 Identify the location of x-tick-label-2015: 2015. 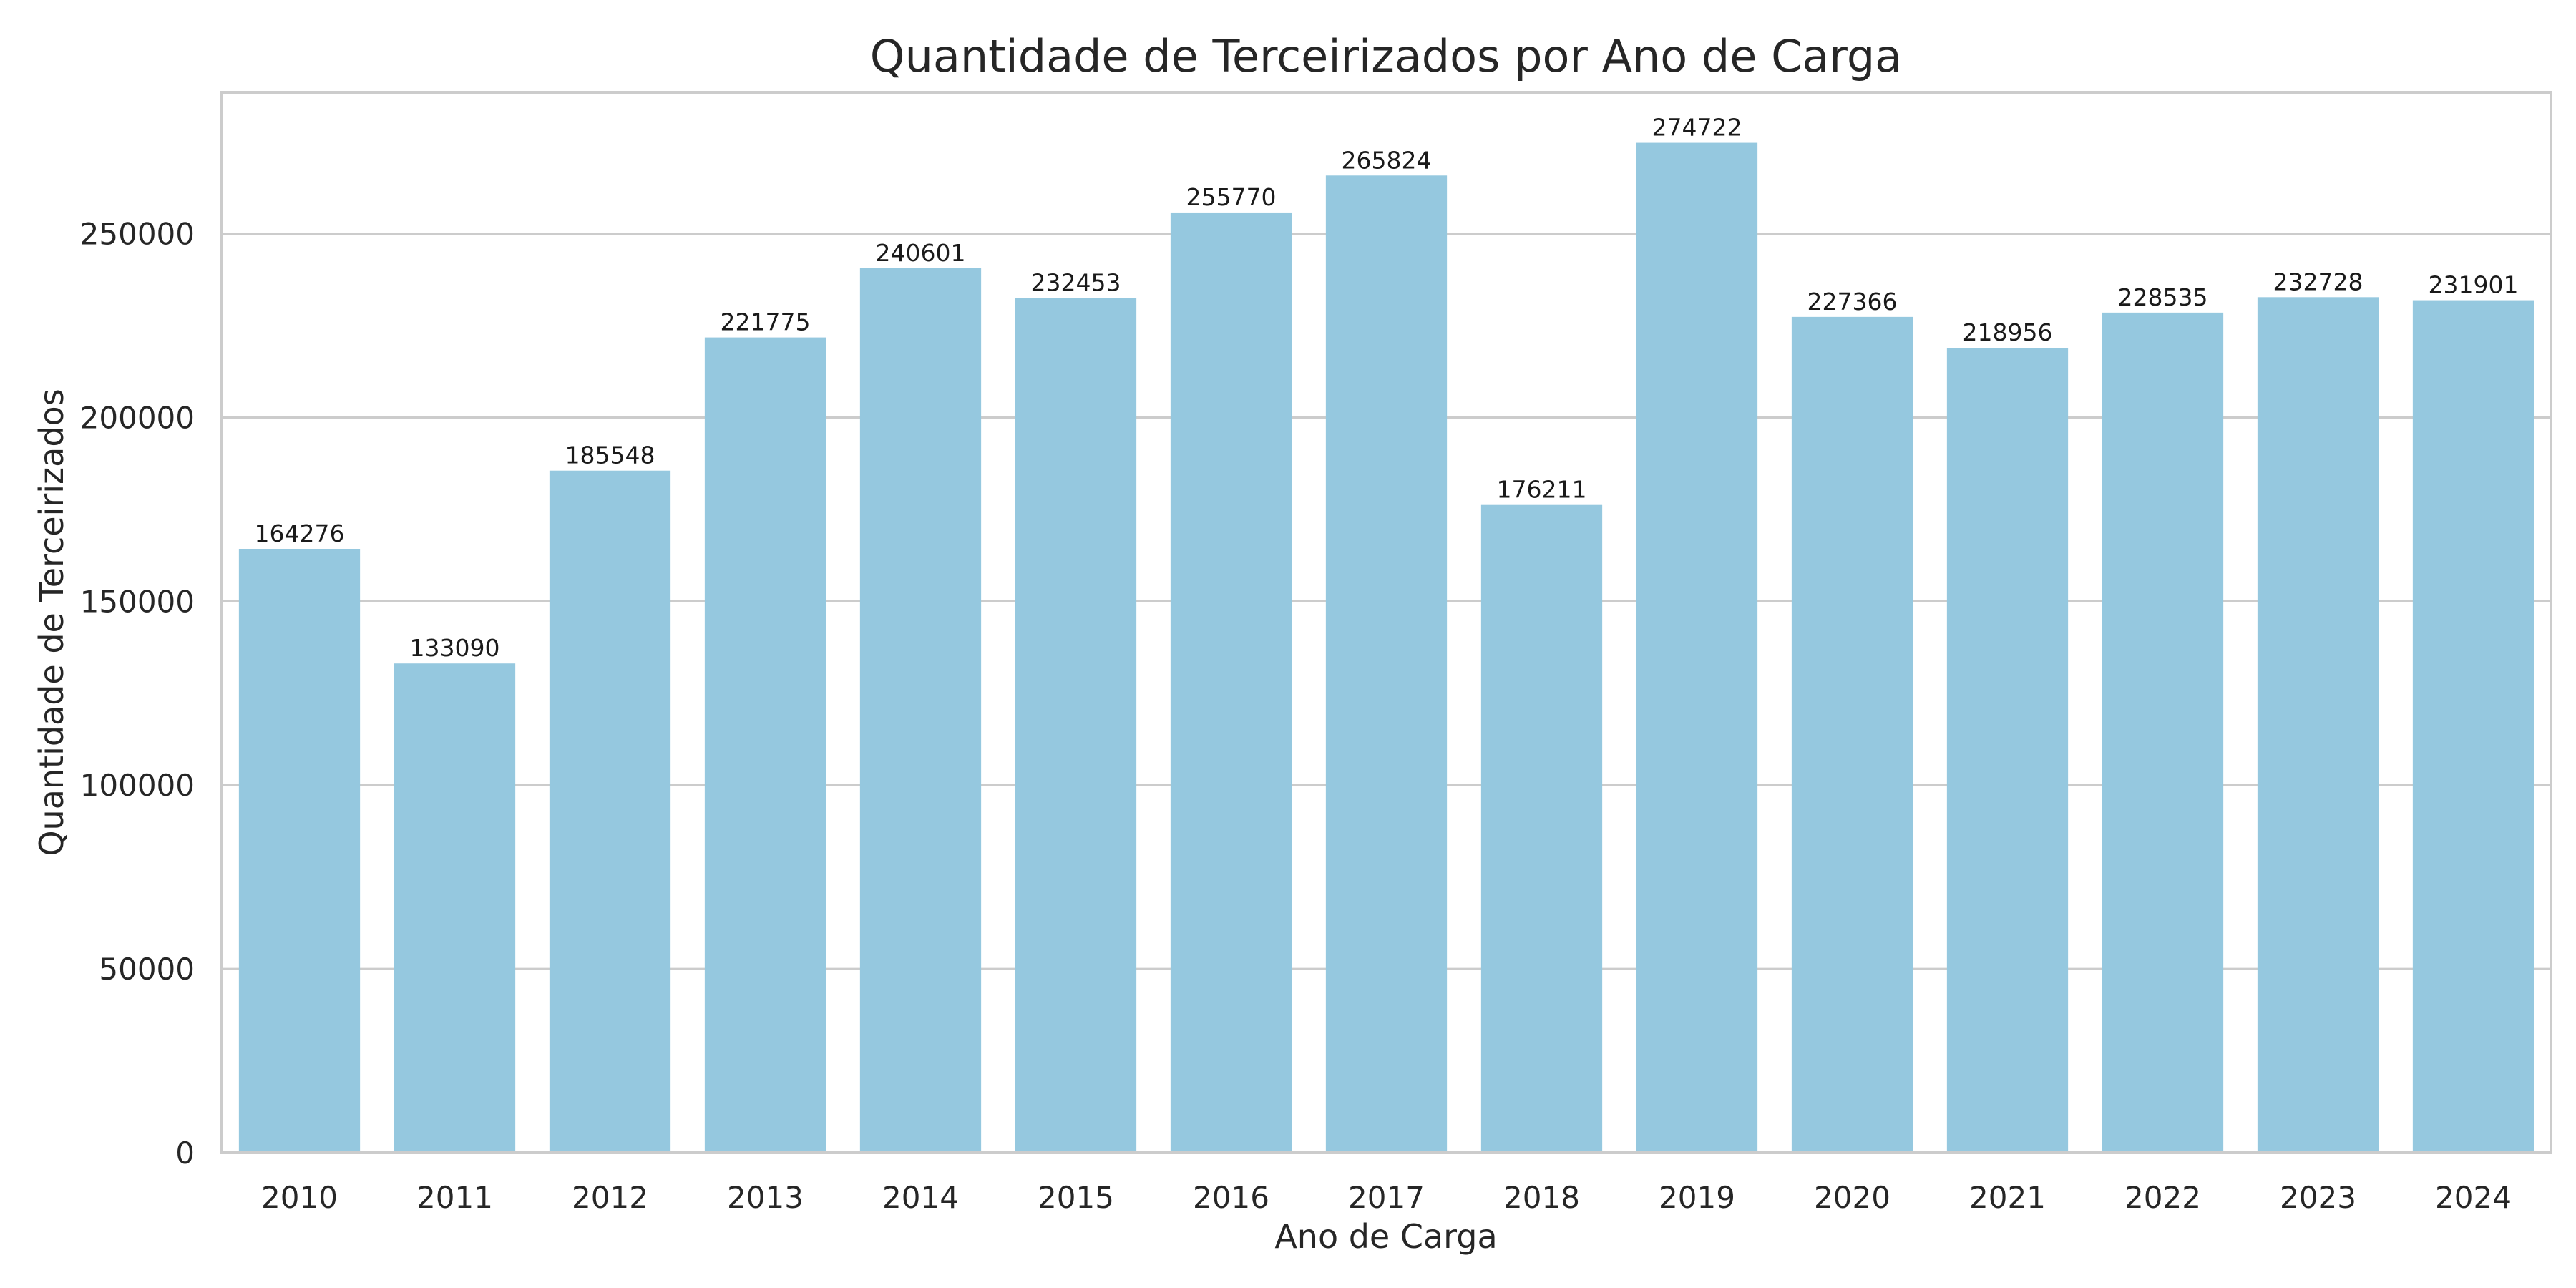
(1076, 1197).